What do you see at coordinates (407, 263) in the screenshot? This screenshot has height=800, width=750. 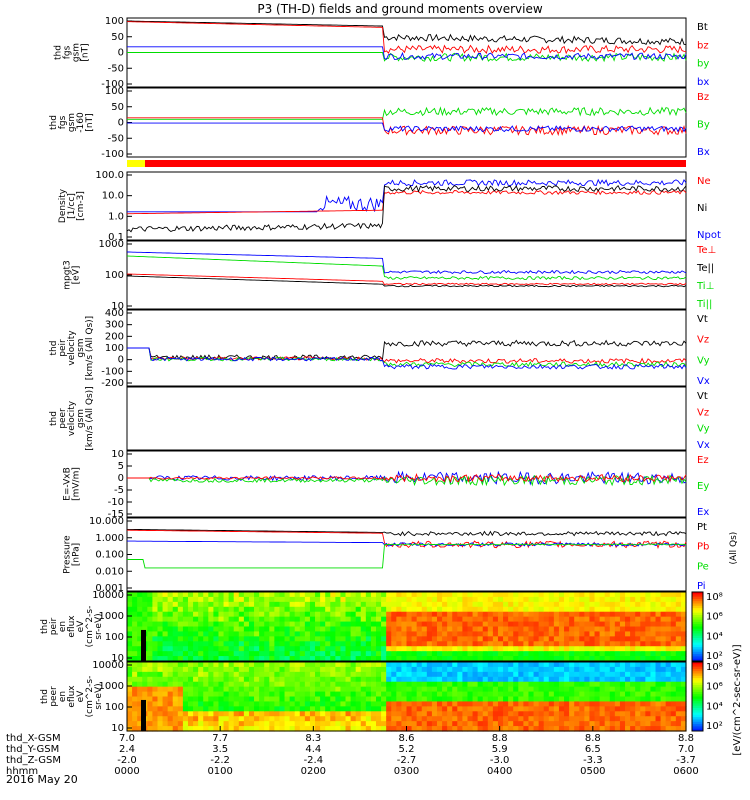 I see `series-Te-par` at bounding box center [407, 263].